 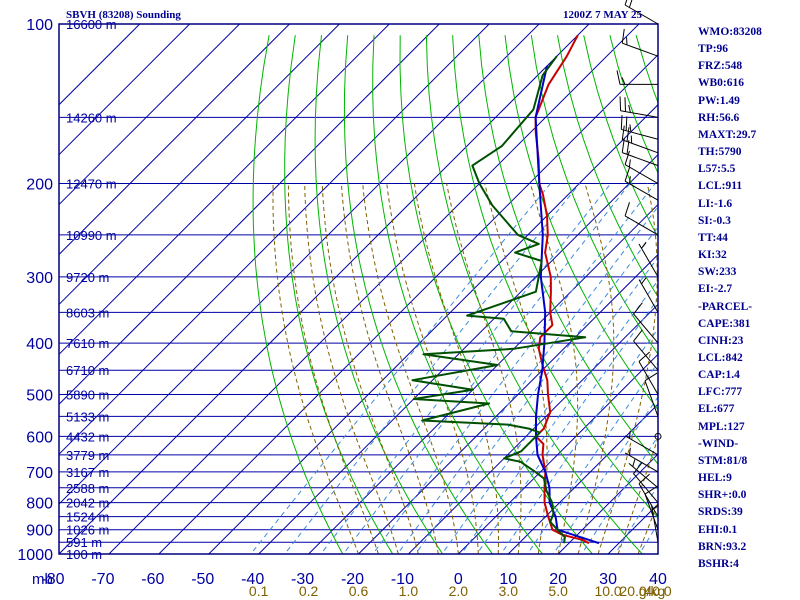 I want to click on height-label: 2588 m, so click(x=87, y=488).